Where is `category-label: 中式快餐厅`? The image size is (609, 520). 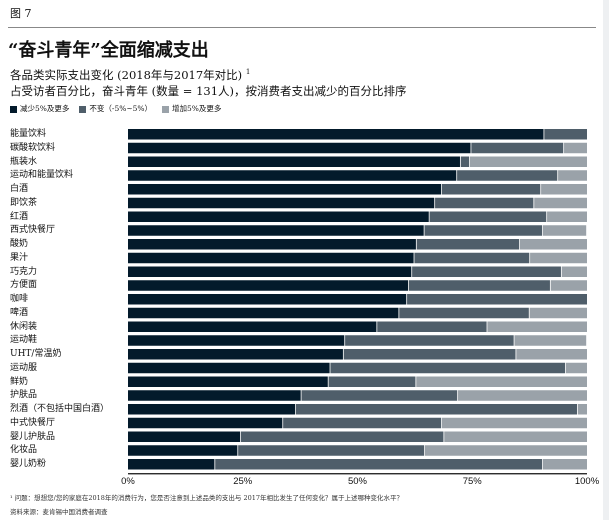 category-label: 中式快餐厅 is located at coordinates (33, 422).